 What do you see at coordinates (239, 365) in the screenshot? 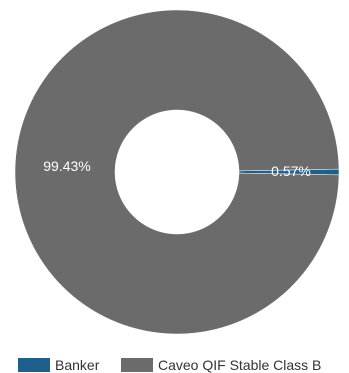
I see `legend-label-caveo: Caveo QIF Stable Class B` at bounding box center [239, 365].